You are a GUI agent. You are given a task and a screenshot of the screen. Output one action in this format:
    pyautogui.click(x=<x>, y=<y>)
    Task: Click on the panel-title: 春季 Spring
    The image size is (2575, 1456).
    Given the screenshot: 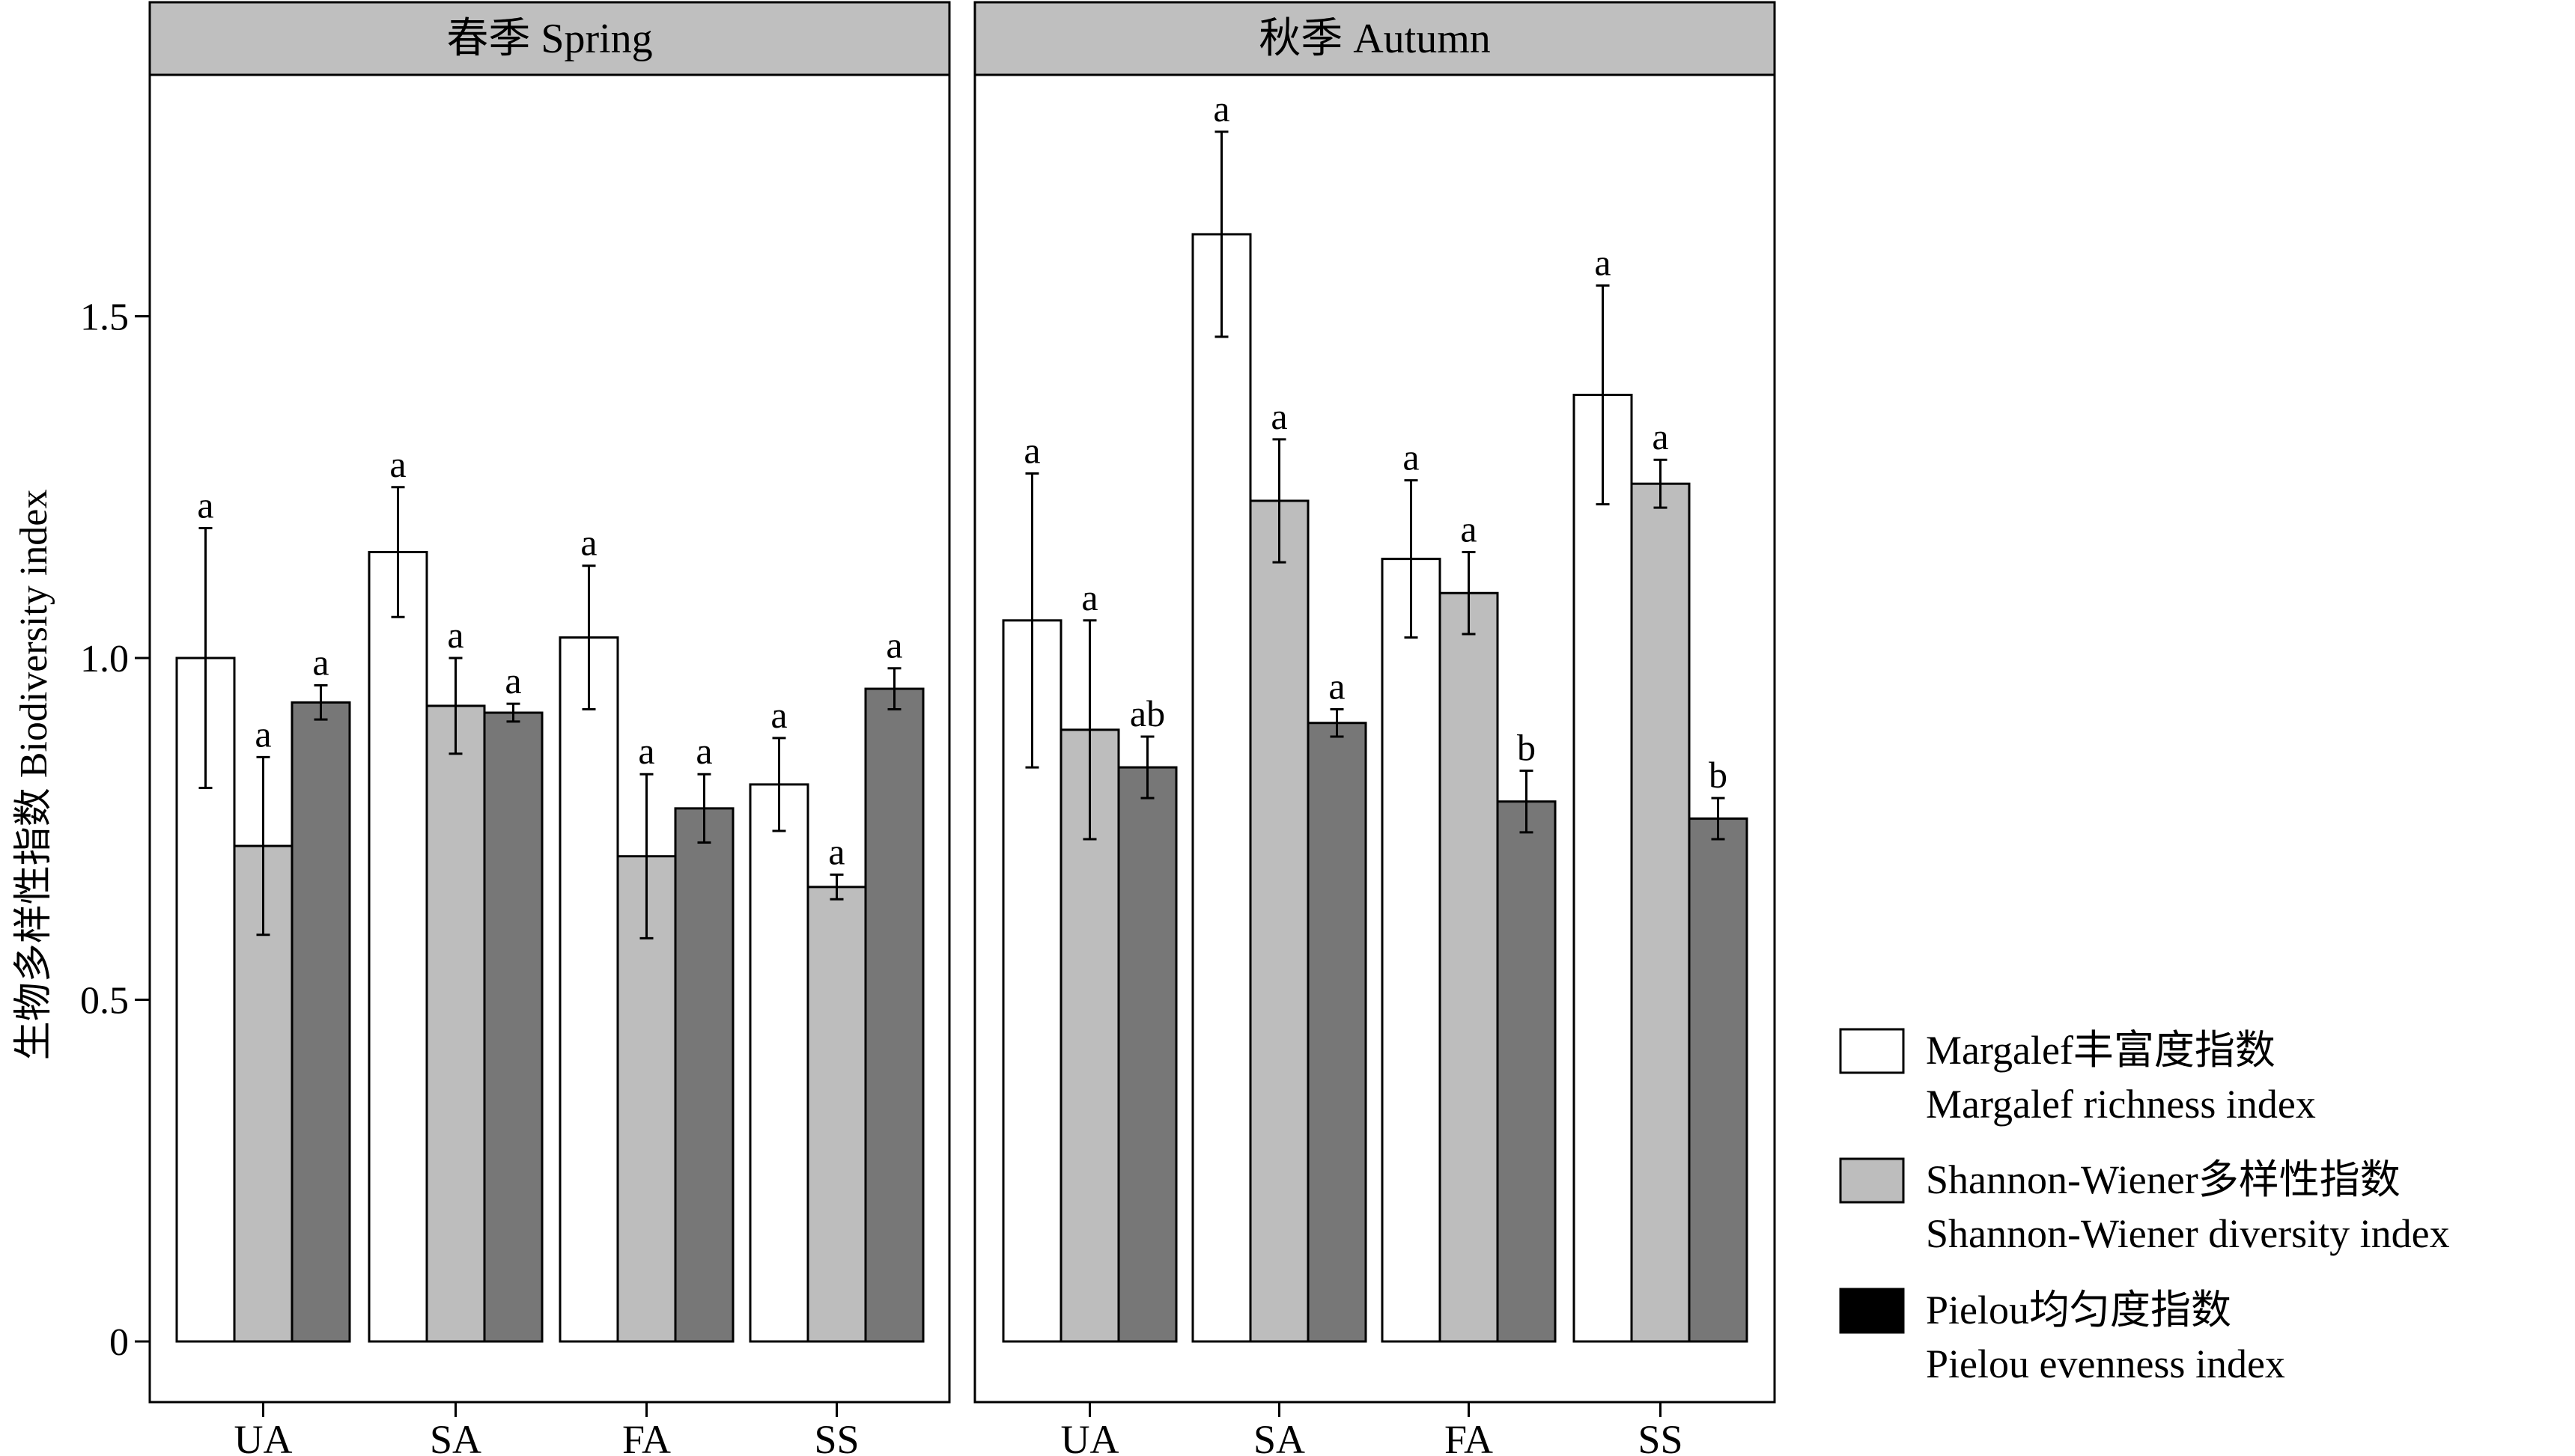 What is the action you would take?
    pyautogui.click(x=549, y=39)
    